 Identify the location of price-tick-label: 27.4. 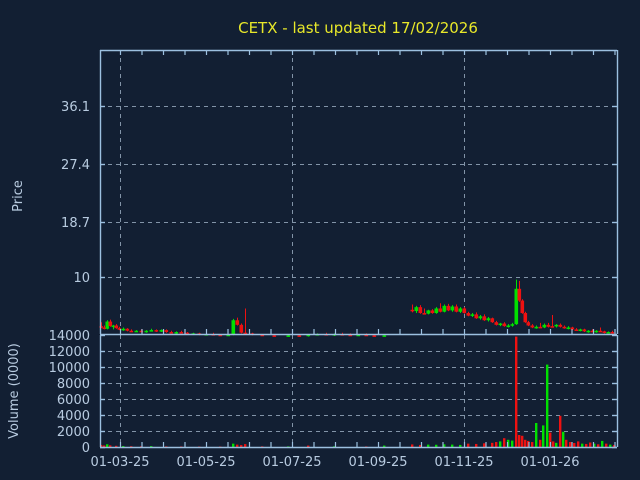
(75, 165).